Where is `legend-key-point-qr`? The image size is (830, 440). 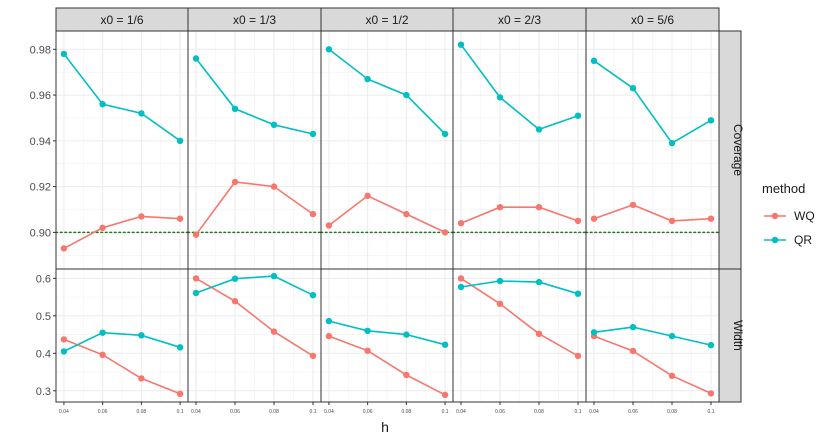
legend-key-point-qr is located at coordinates (775, 240).